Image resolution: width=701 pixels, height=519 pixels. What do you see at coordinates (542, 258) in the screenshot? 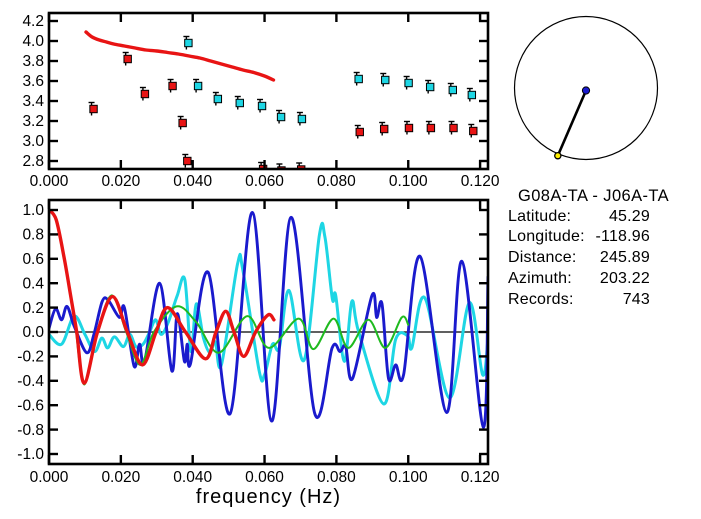
I see `distance-label: Distance:` at bounding box center [542, 258].